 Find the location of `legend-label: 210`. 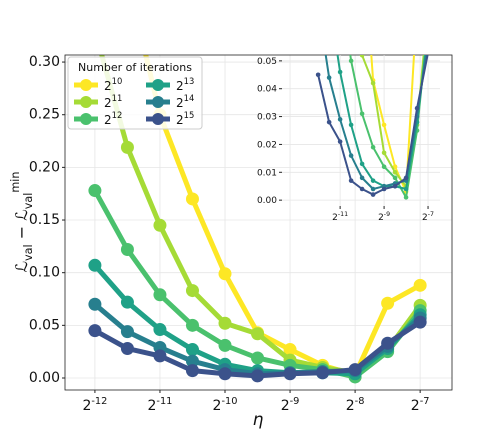

legend-label: 210 is located at coordinates (113, 84).